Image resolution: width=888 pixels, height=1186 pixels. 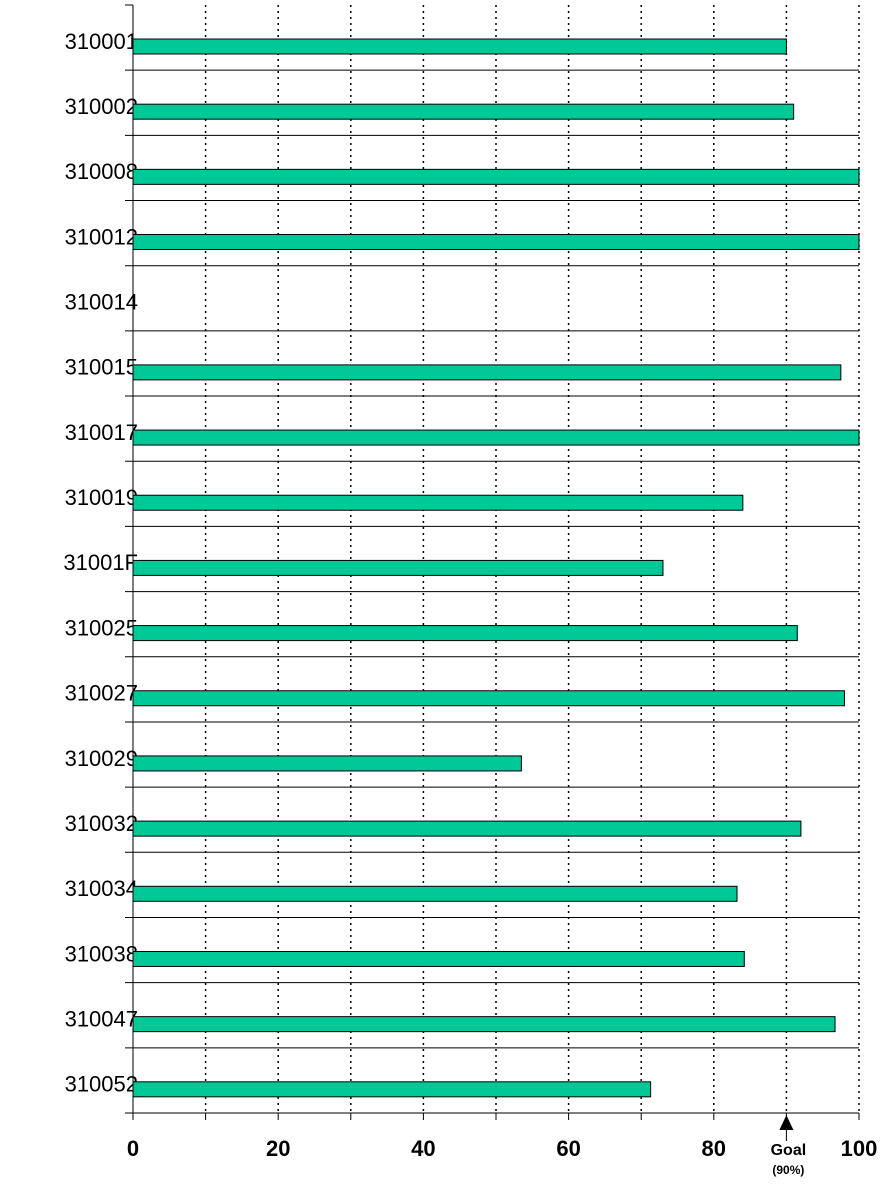 What do you see at coordinates (568, 1148) in the screenshot?
I see `x-tick-label: 60` at bounding box center [568, 1148].